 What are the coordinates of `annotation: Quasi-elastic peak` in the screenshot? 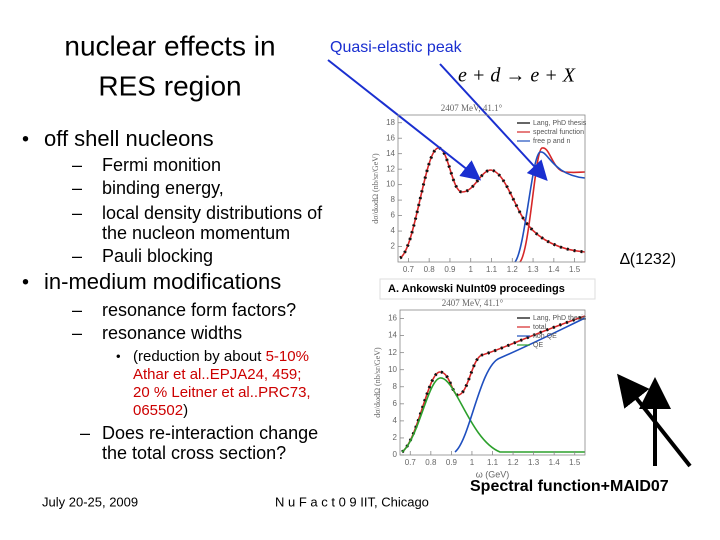 It's located at (396, 47).